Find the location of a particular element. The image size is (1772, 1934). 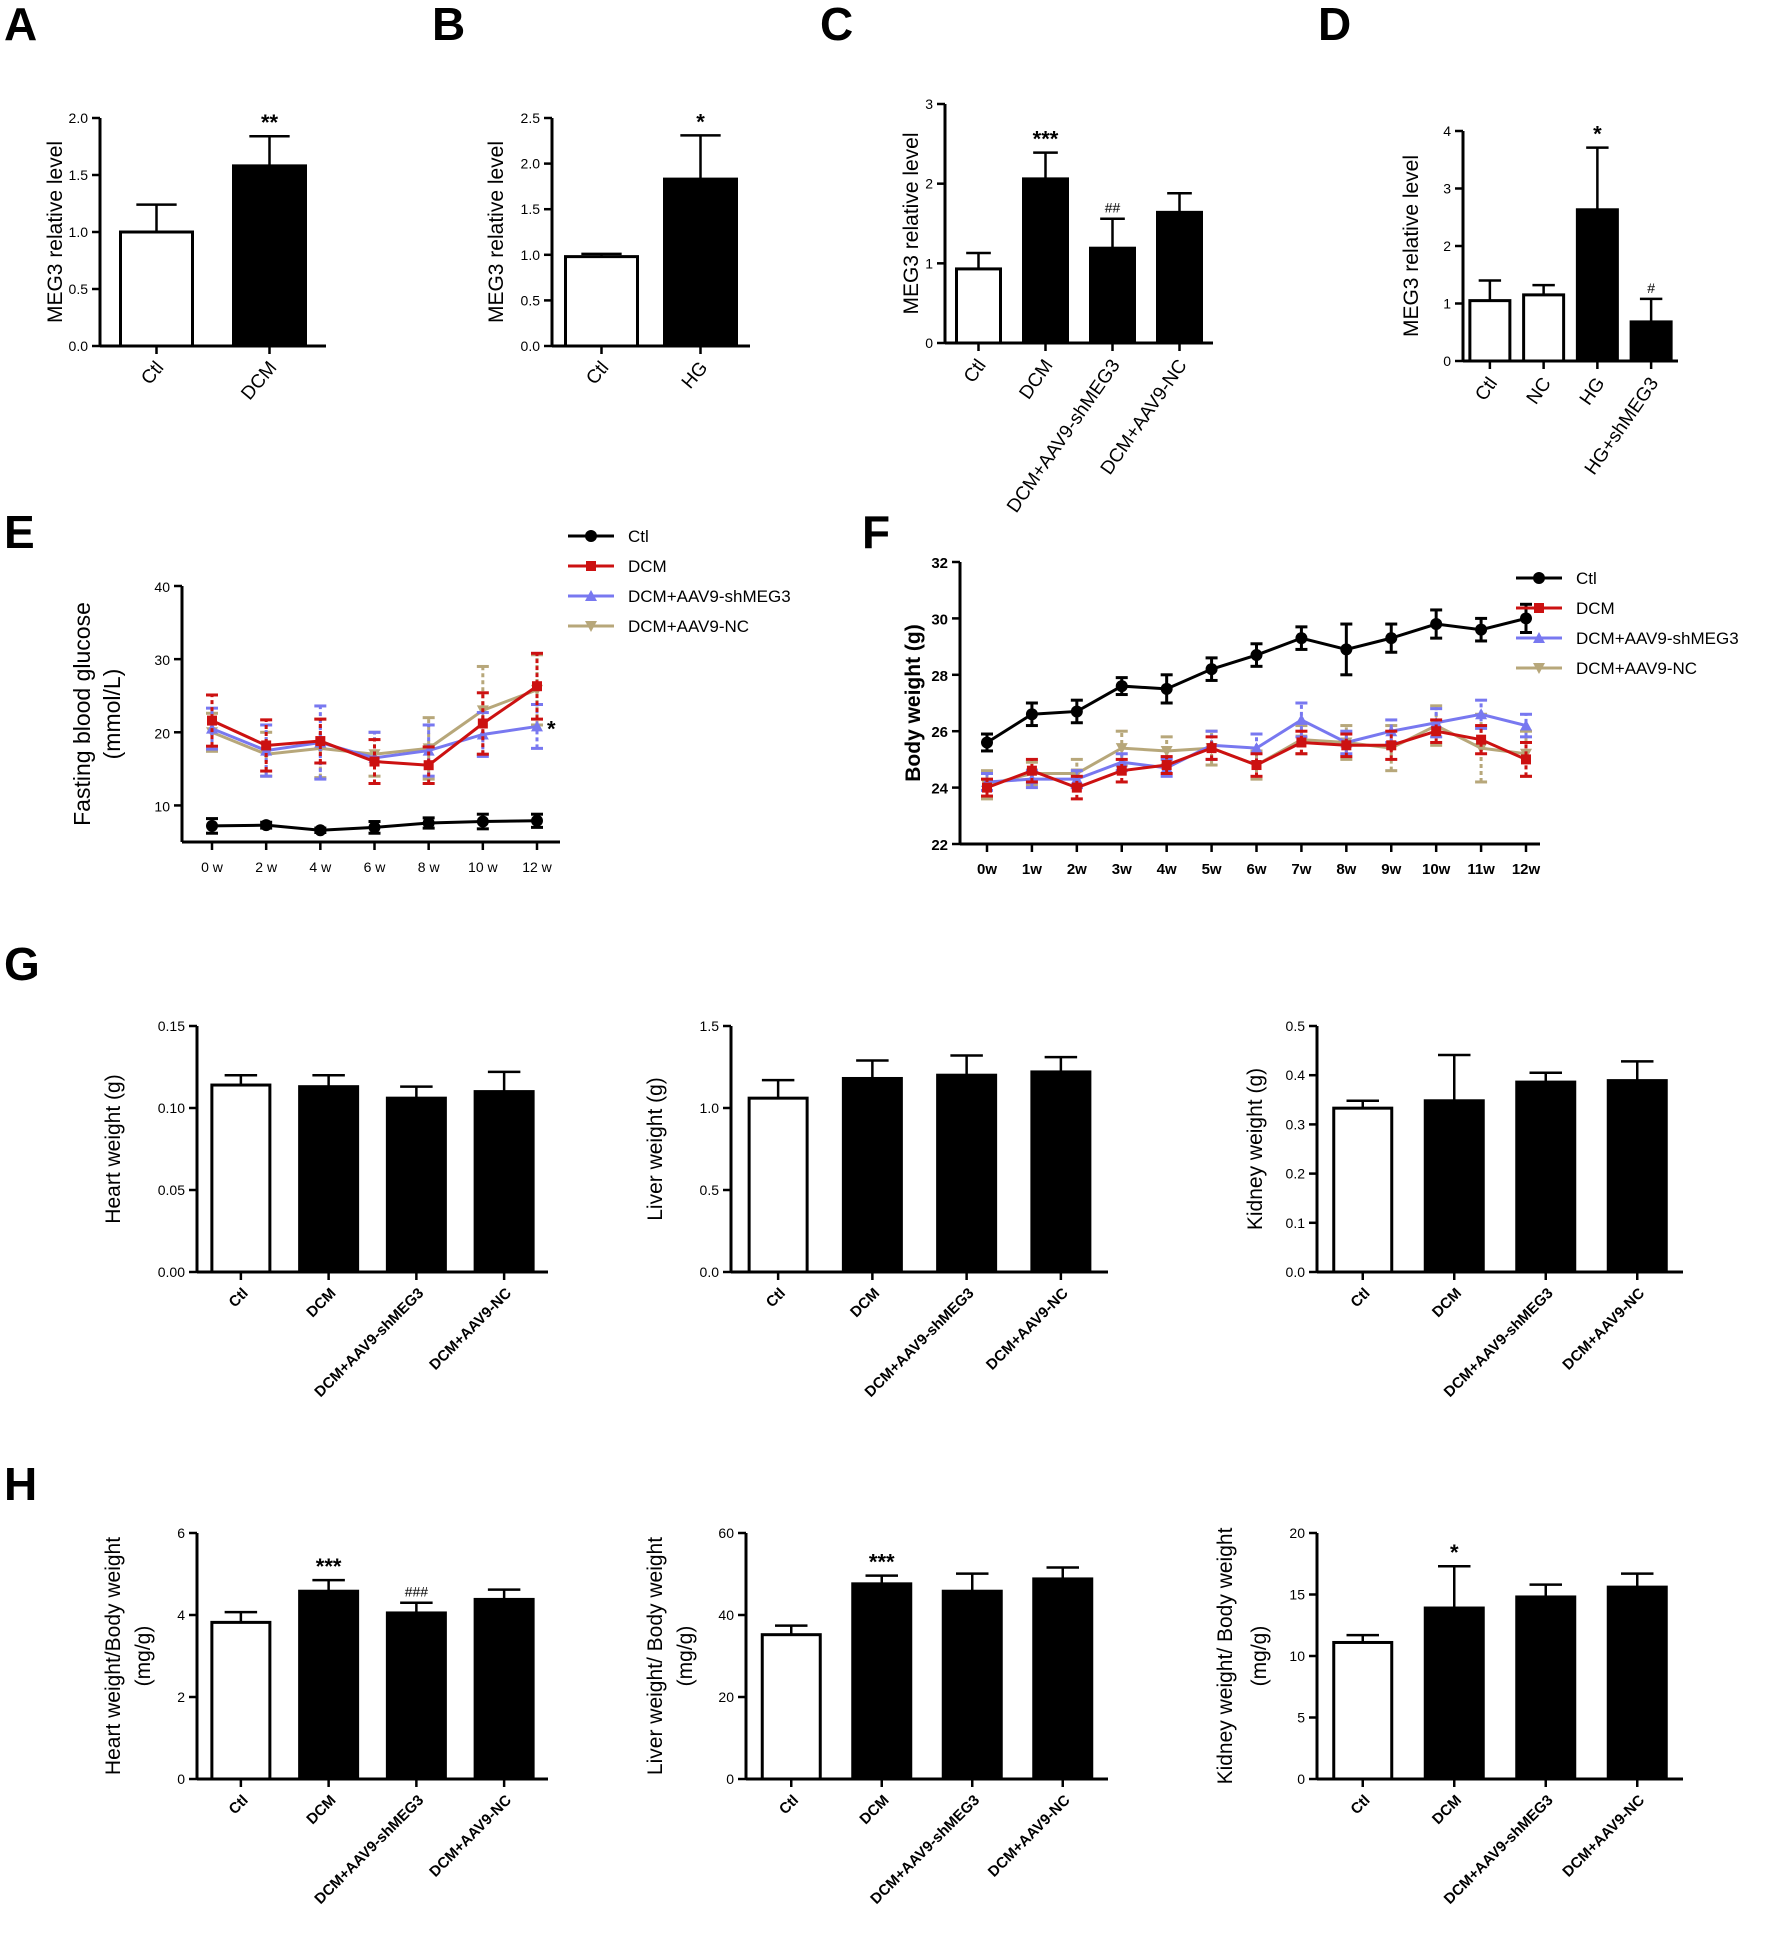

x-tick-label: 0w is located at coordinates (987, 869).